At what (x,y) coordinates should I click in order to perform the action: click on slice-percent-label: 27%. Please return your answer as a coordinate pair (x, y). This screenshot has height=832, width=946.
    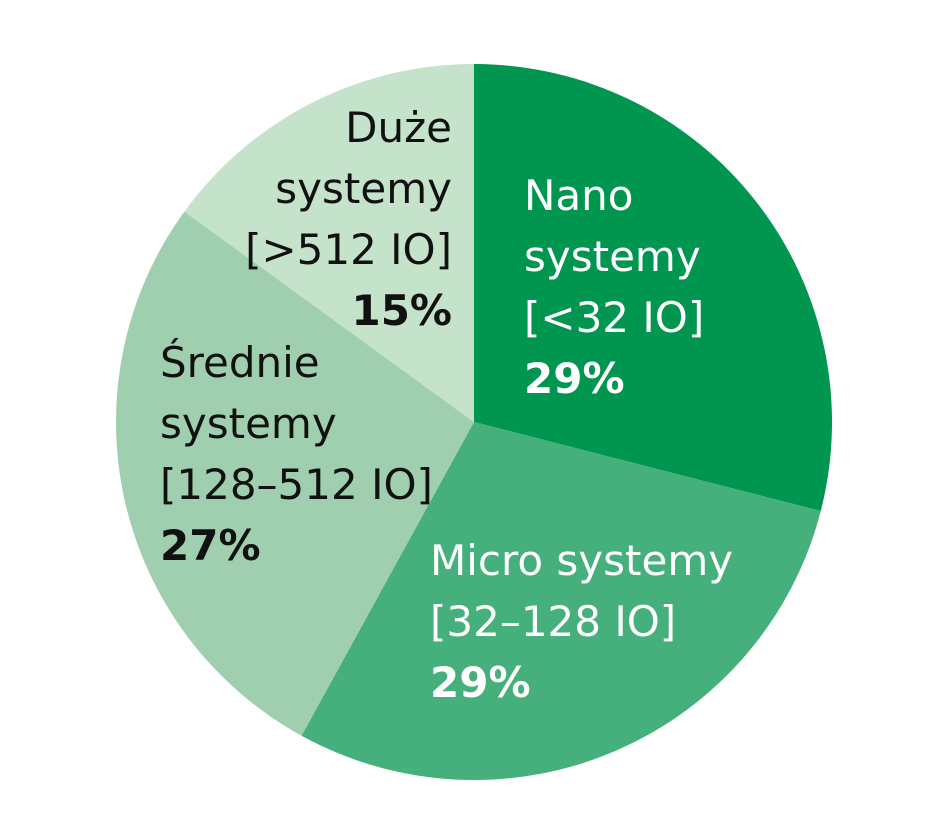
    Looking at the image, I should click on (210, 545).